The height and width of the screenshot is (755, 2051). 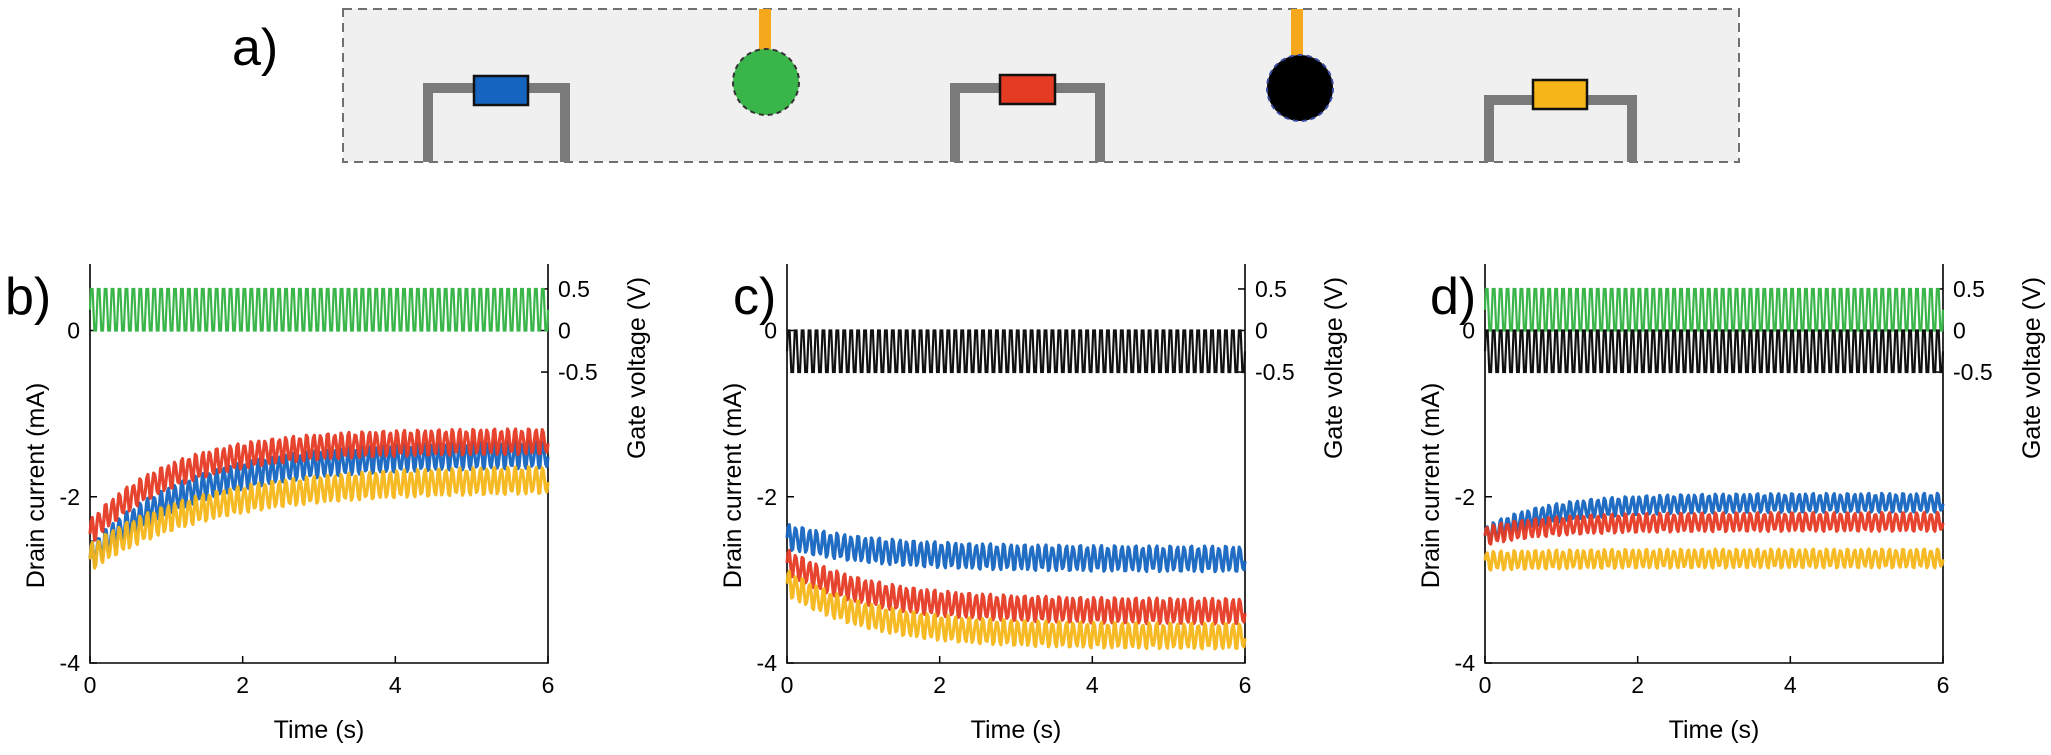 What do you see at coordinates (496, 118) in the screenshot?
I see `transistor-blue` at bounding box center [496, 118].